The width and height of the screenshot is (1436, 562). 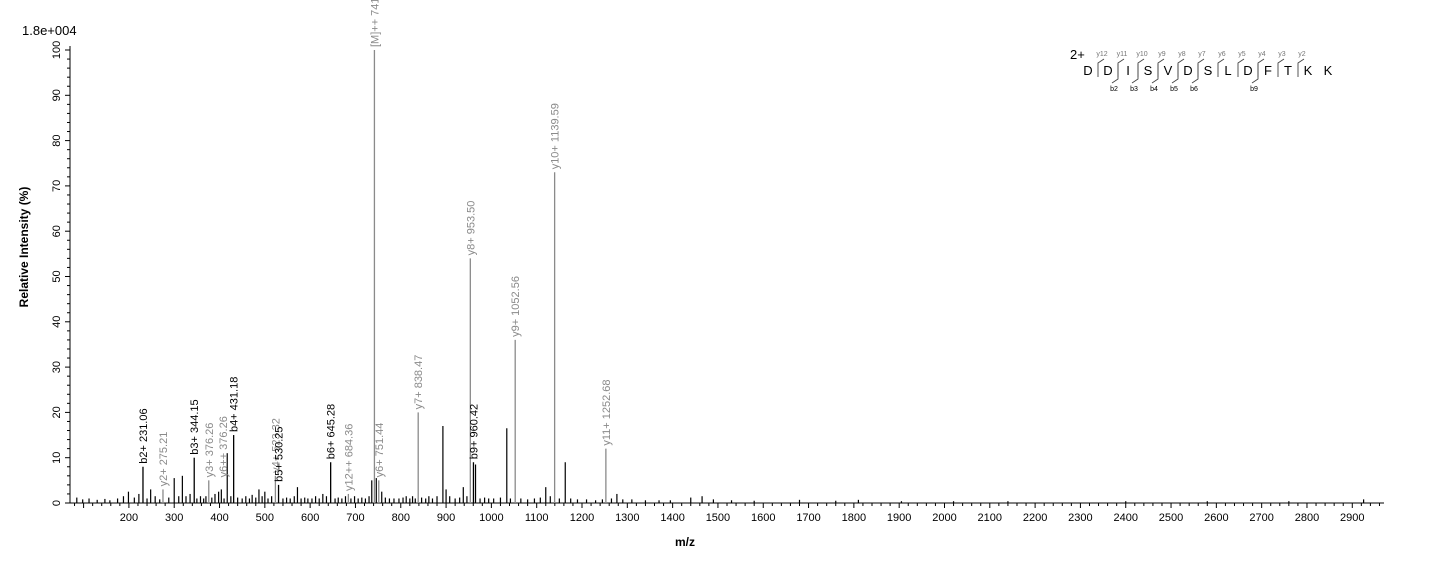 What do you see at coordinates (1216, 518) in the screenshot?
I see `x-tick-label: 2600` at bounding box center [1216, 518].